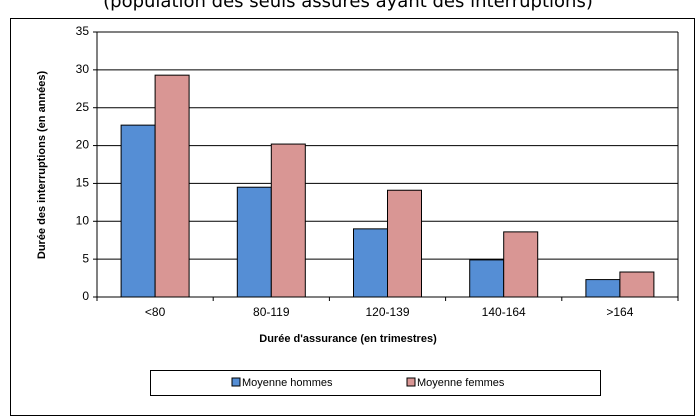  I want to click on x-axis-title: Durée d'assurance (en trimestres), so click(348, 339).